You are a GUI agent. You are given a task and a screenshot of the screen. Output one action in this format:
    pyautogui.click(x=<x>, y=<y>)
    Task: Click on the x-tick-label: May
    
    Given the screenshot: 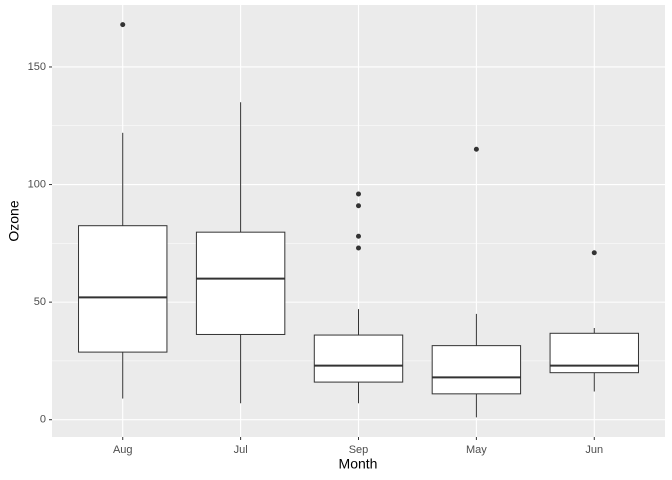 What is the action you would take?
    pyautogui.click(x=476, y=450)
    